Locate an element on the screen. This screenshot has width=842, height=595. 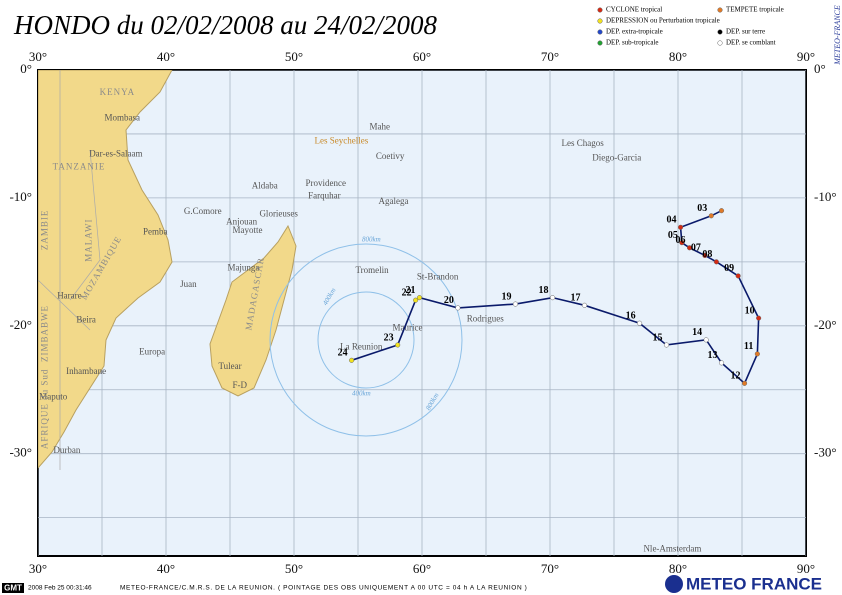
africa is located at coordinates (105, 269).